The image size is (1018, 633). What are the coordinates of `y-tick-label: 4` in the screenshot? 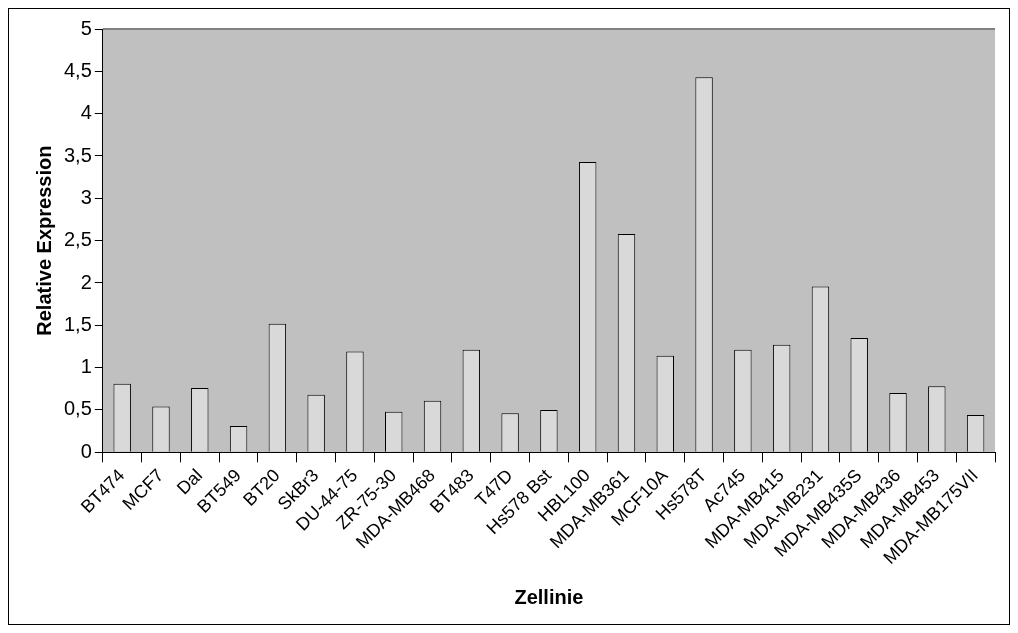 It's located at (86, 112).